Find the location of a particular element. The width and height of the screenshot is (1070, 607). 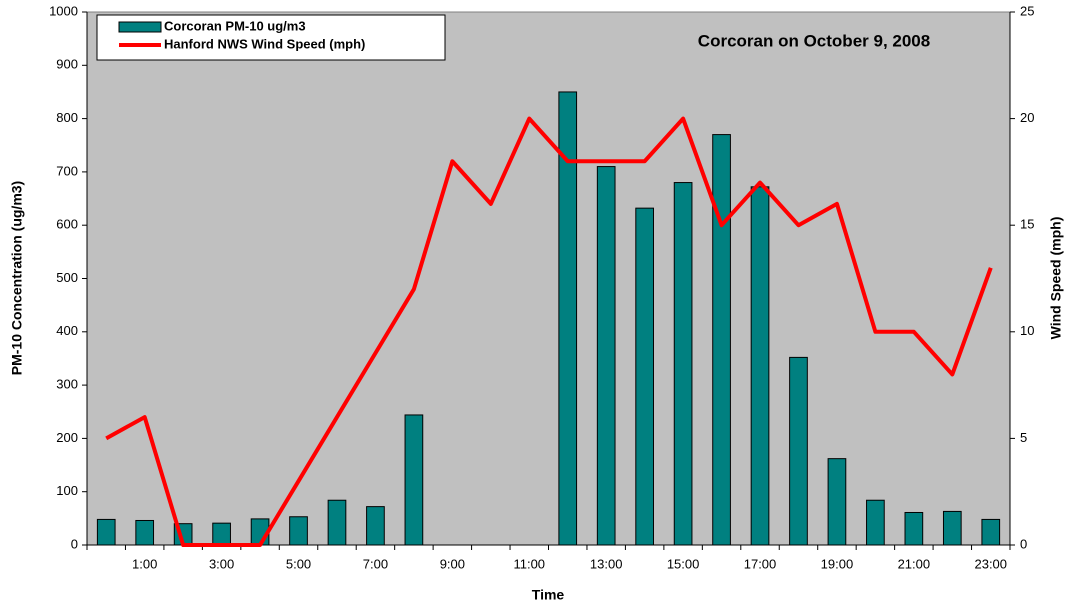

x-tick-label: 5:00 is located at coordinates (298, 563).